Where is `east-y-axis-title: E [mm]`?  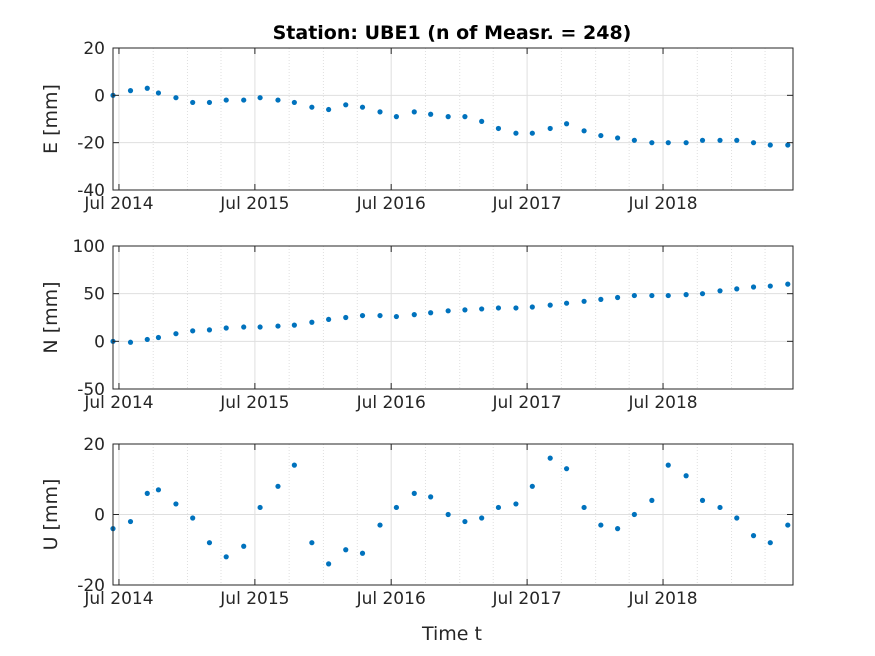
east-y-axis-title: E [mm] is located at coordinates (51, 119).